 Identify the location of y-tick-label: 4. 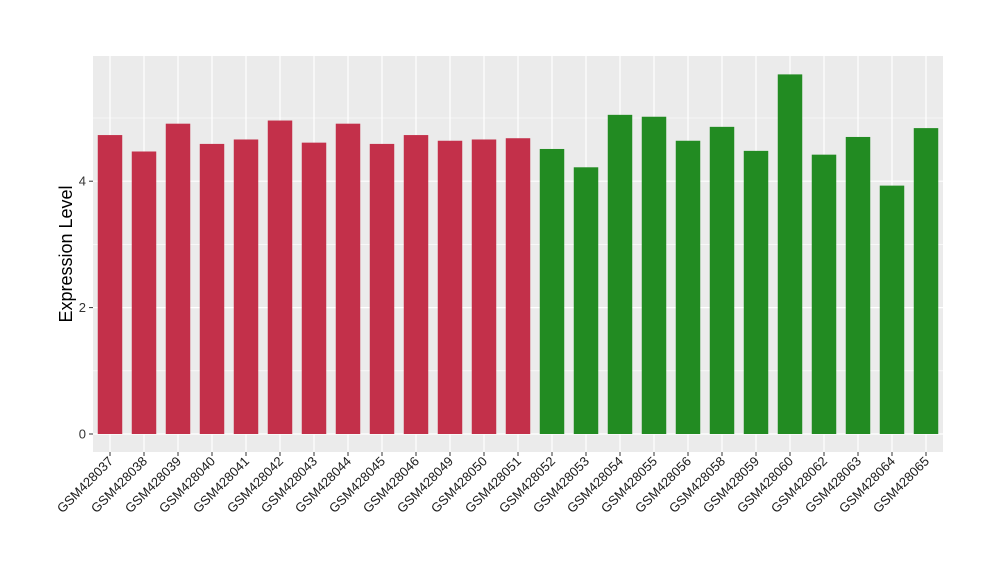
(82, 181).